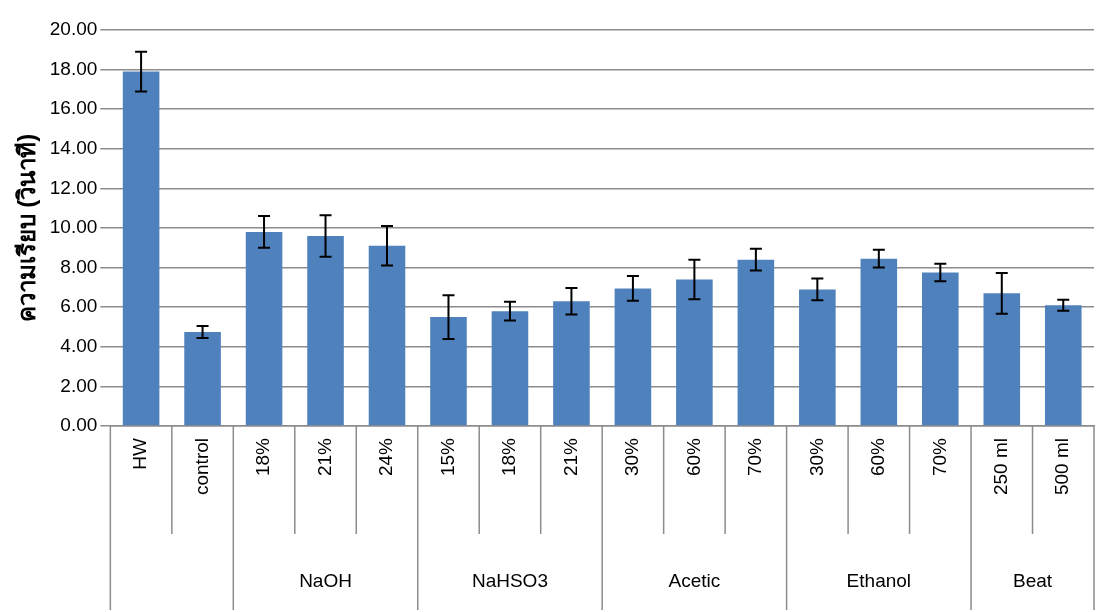 The width and height of the screenshot is (1106, 612). What do you see at coordinates (1032, 581) in the screenshot?
I see `text: Beat` at bounding box center [1032, 581].